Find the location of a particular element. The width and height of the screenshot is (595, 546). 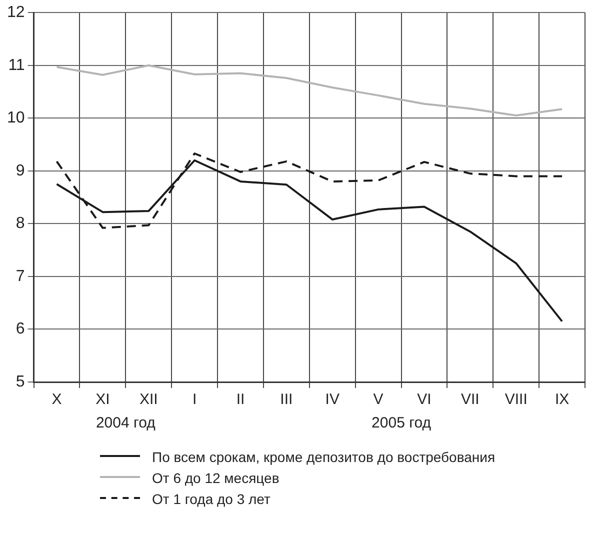

x-tick-label: IX is located at coordinates (562, 399).